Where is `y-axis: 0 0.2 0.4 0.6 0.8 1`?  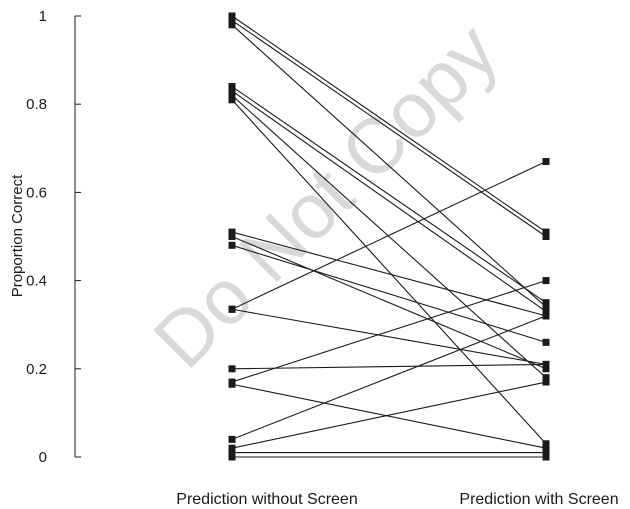
y-axis: 0 0.2 0.4 0.6 0.8 1 is located at coordinates (53, 237).